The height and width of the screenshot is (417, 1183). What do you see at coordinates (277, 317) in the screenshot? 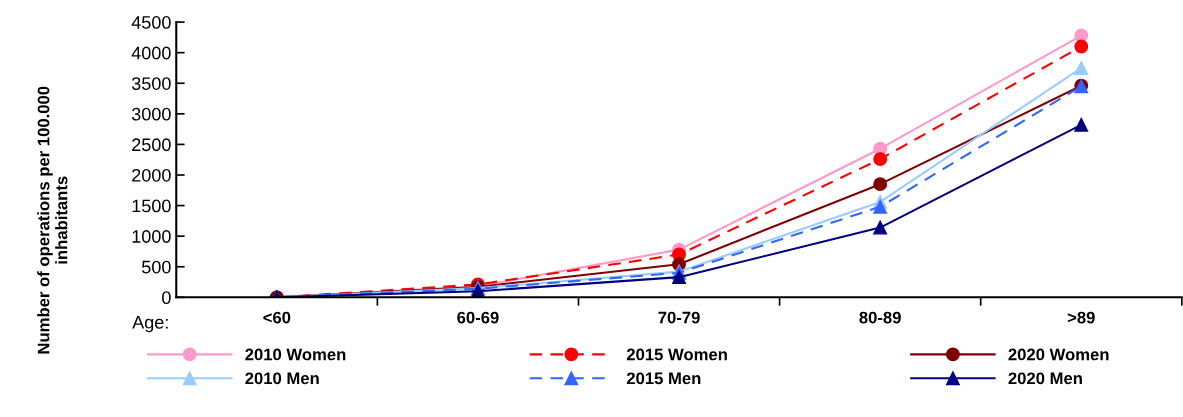
I see `x-tick-label: <60` at bounding box center [277, 317].